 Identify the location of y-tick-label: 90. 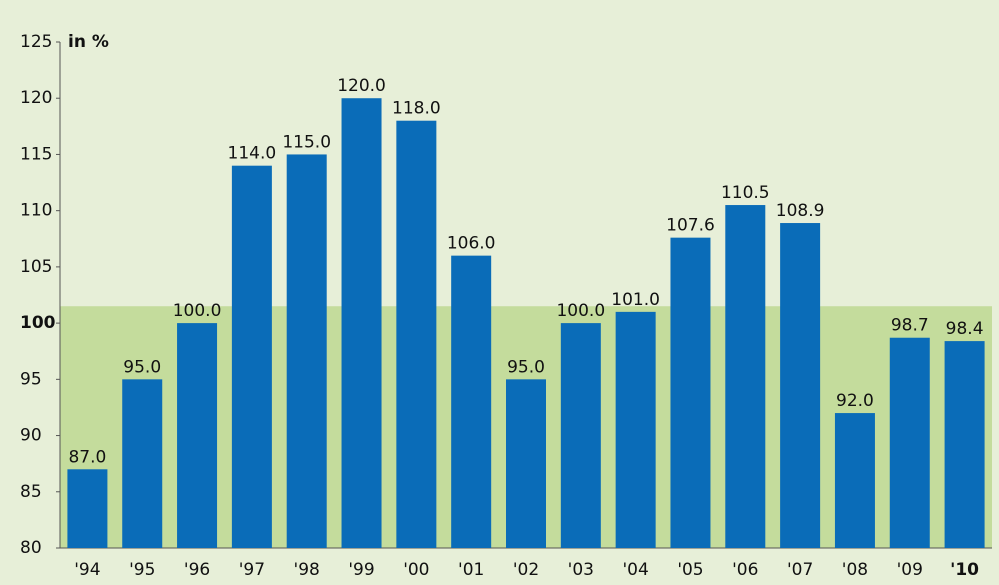
(31, 436).